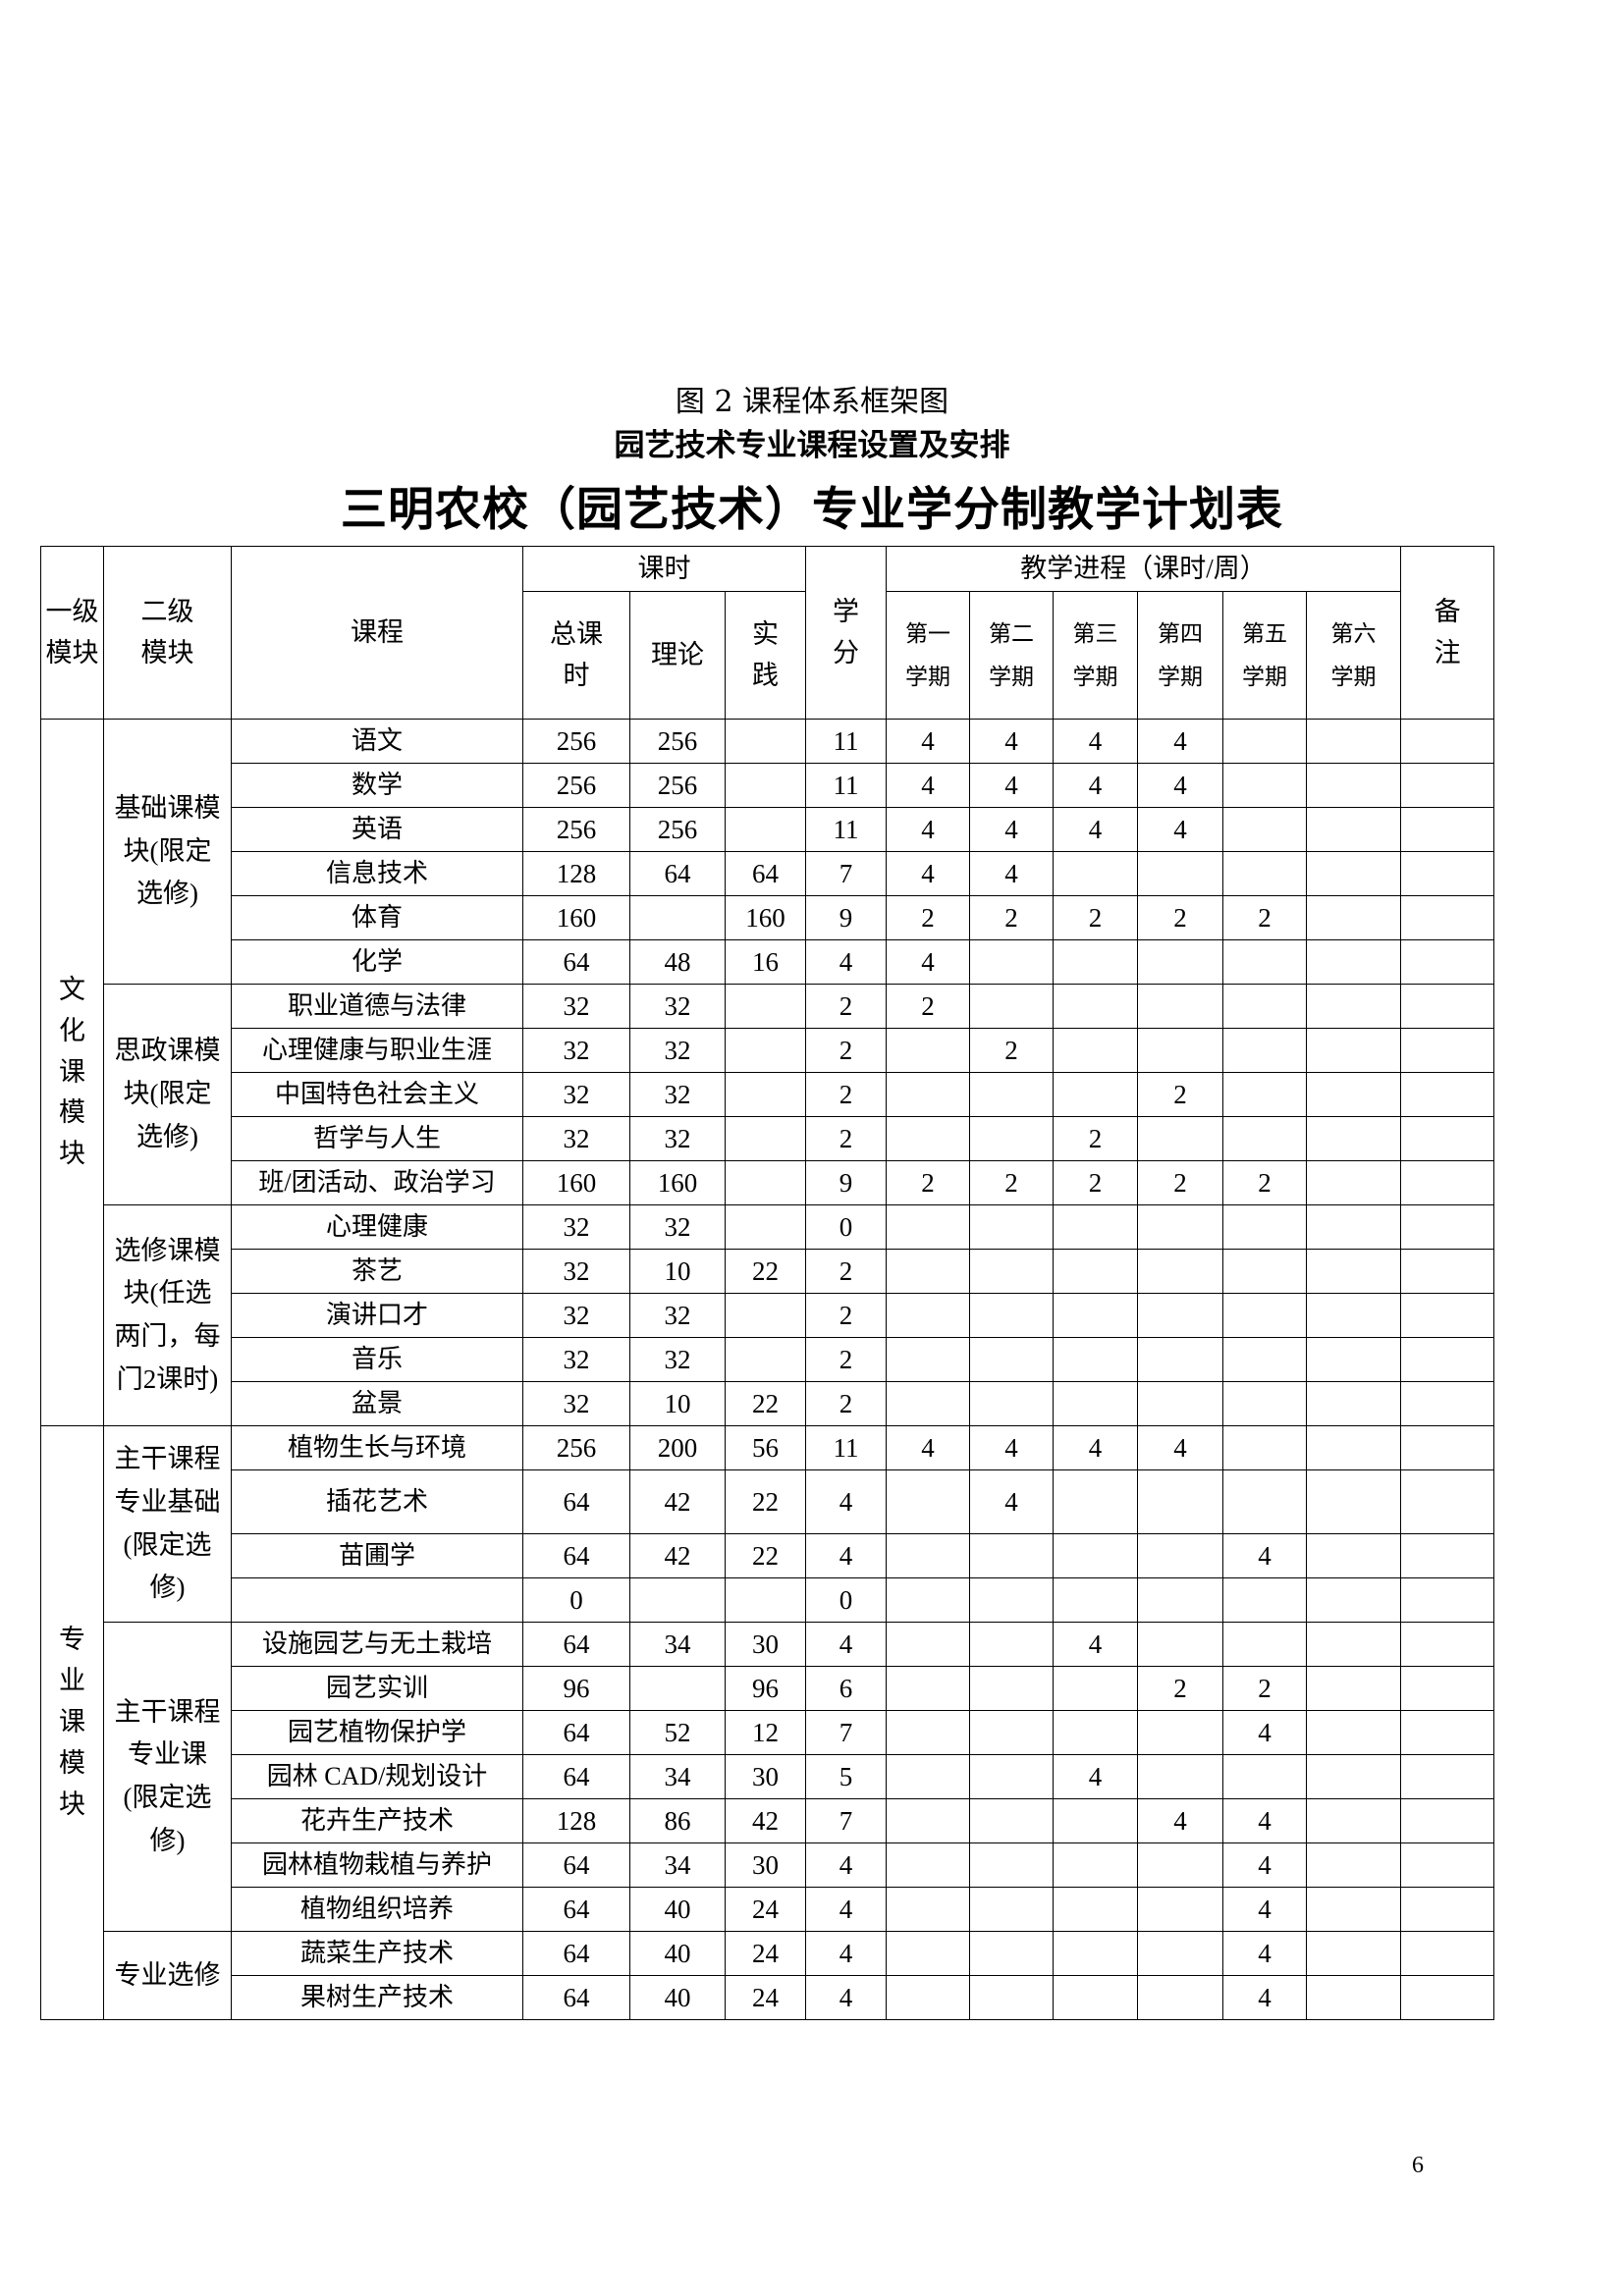  I want to click on table-row: 体育 160 160 9 2 2 2 2 2, so click(768, 917).